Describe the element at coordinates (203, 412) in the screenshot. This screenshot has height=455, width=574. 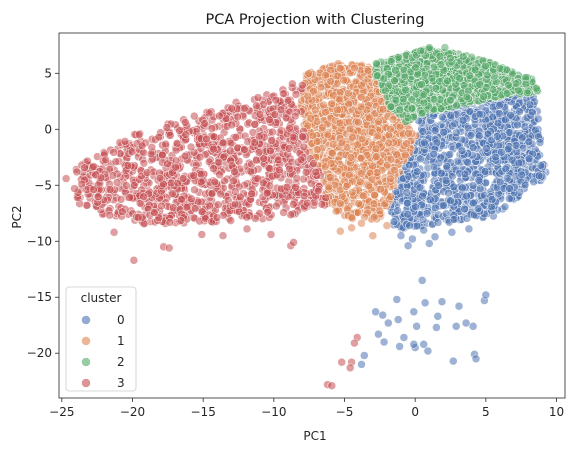
I see `x-tick-label: −15` at that location.